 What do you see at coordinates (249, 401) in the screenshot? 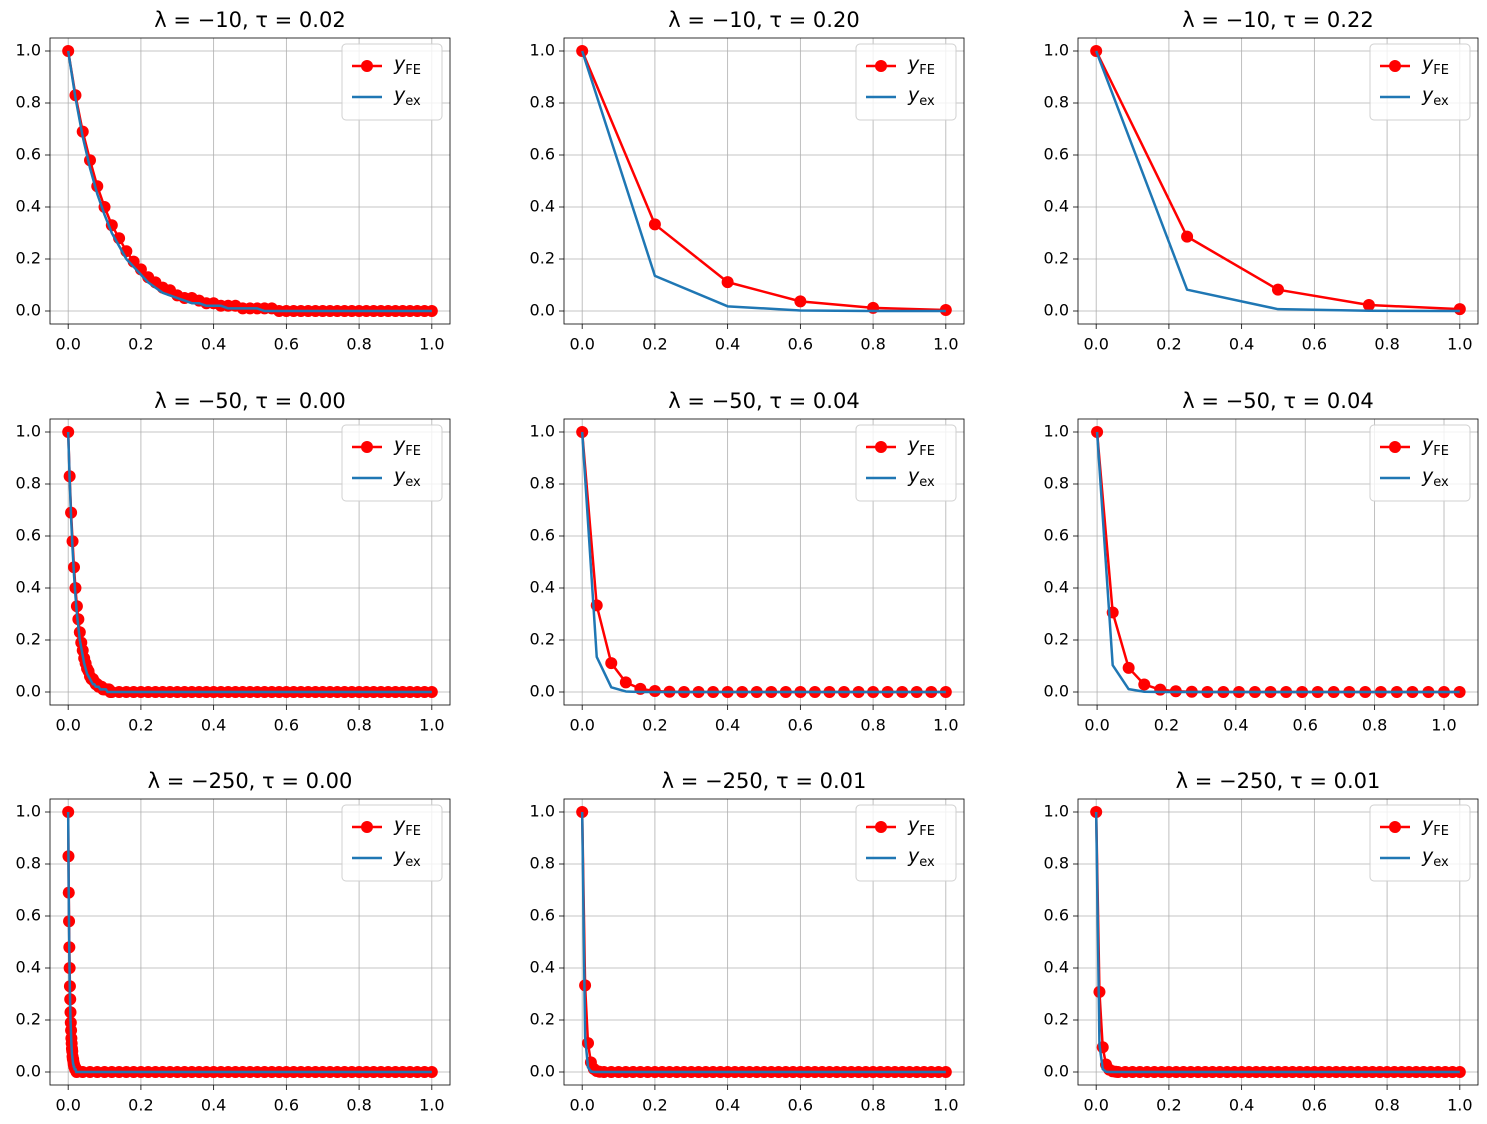
I see `chart-title: λ = −50, τ = 0.00` at bounding box center [249, 401].